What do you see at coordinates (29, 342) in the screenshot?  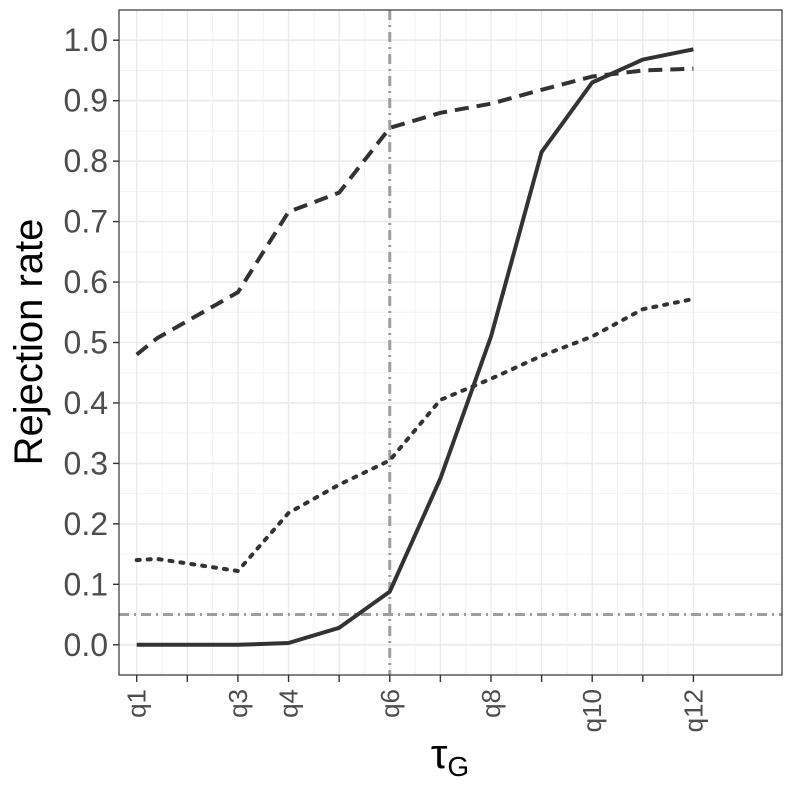 I see `y-axis-title: Rejection rate` at bounding box center [29, 342].